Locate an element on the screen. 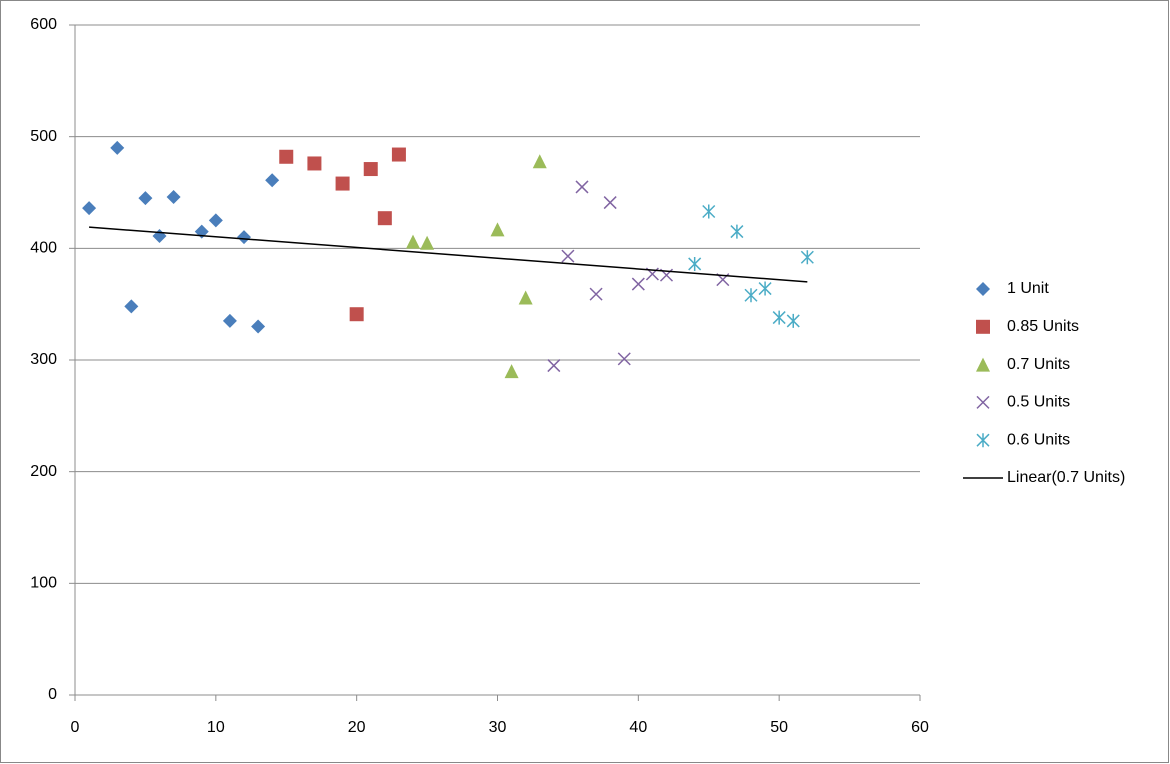 The image size is (1170, 764). legend-label: 0.7 Units is located at coordinates (1038, 364).